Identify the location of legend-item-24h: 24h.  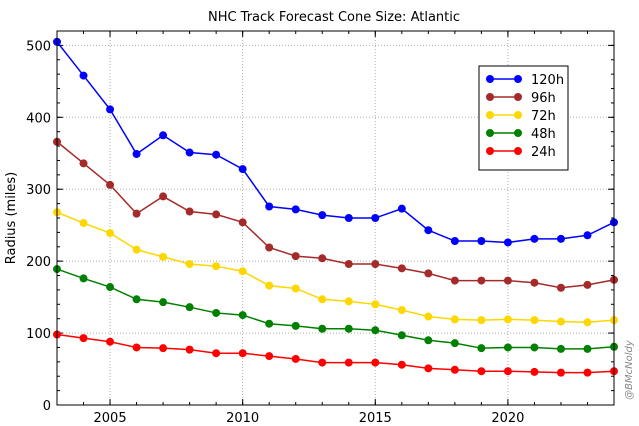
(521, 152).